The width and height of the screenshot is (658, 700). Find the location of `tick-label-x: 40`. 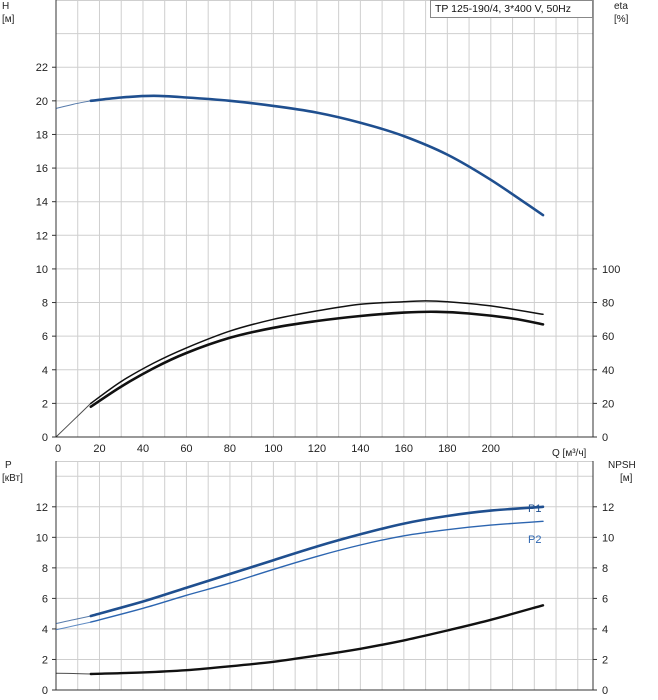

tick-label-x: 40 is located at coordinates (143, 449).